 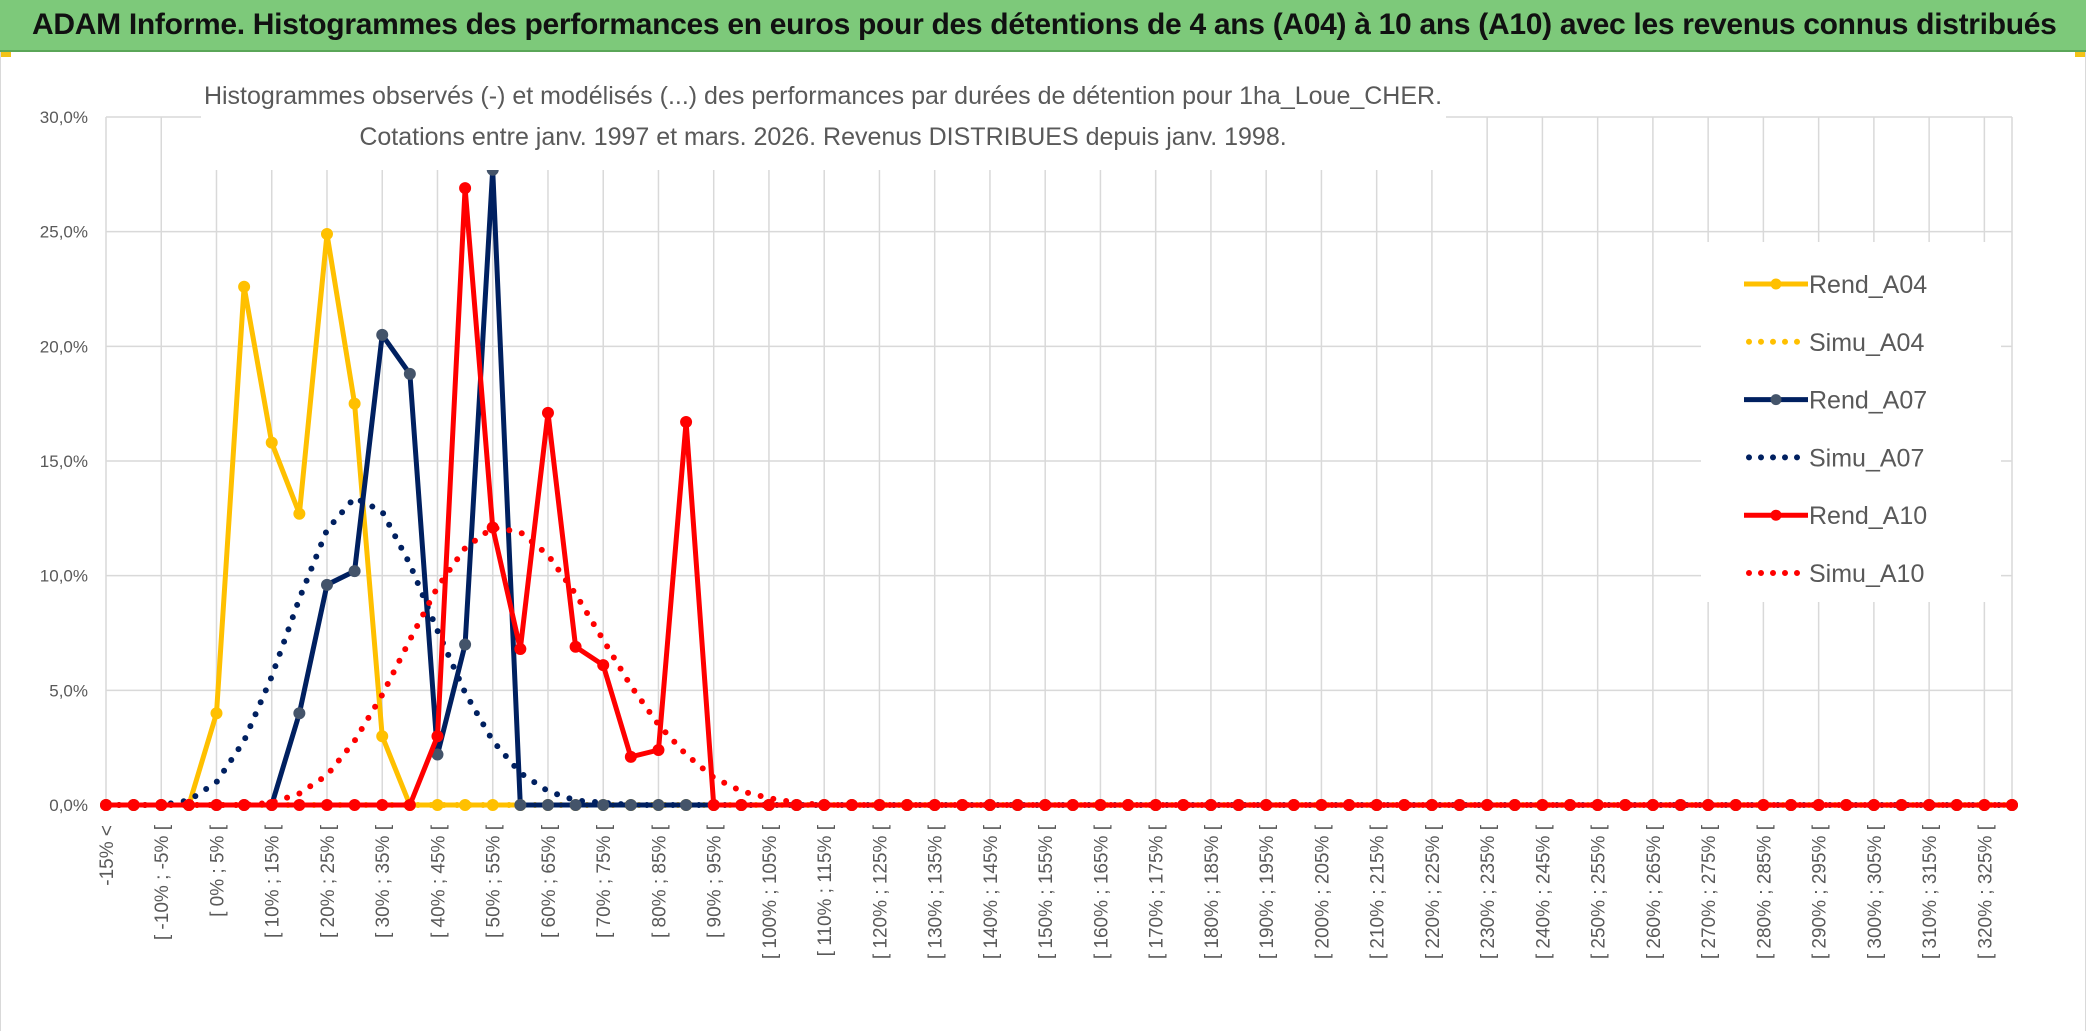 I want to click on x-tick-label: [ 220% ; 225% [, so click(x=1433, y=891).